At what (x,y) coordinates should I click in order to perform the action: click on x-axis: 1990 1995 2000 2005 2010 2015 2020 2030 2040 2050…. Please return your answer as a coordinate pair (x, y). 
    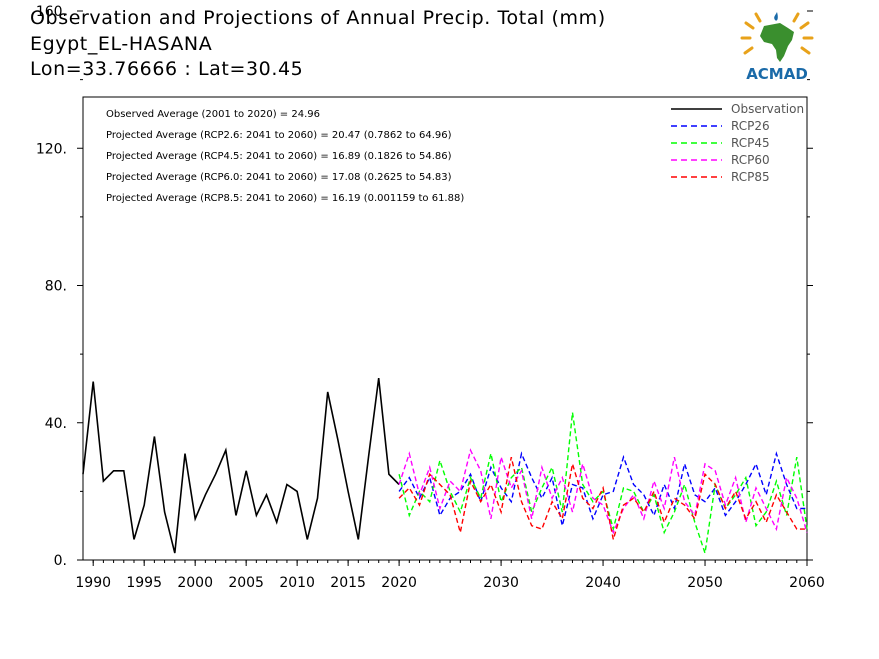
    Looking at the image, I should click on (450, 575).